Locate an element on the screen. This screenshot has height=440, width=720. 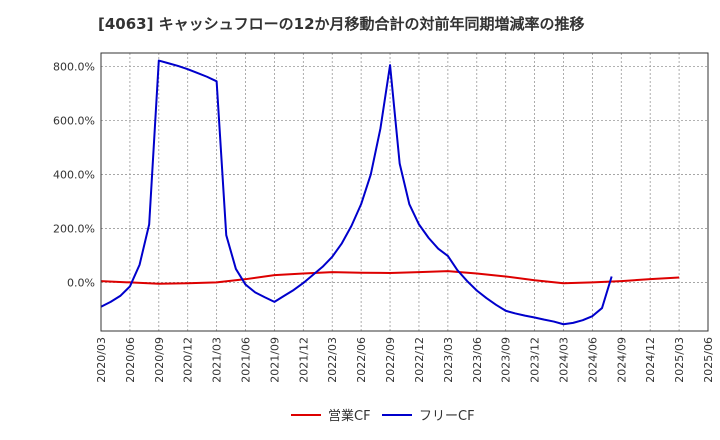
x-tick-label: 2020/03 is located at coordinates (101, 360).